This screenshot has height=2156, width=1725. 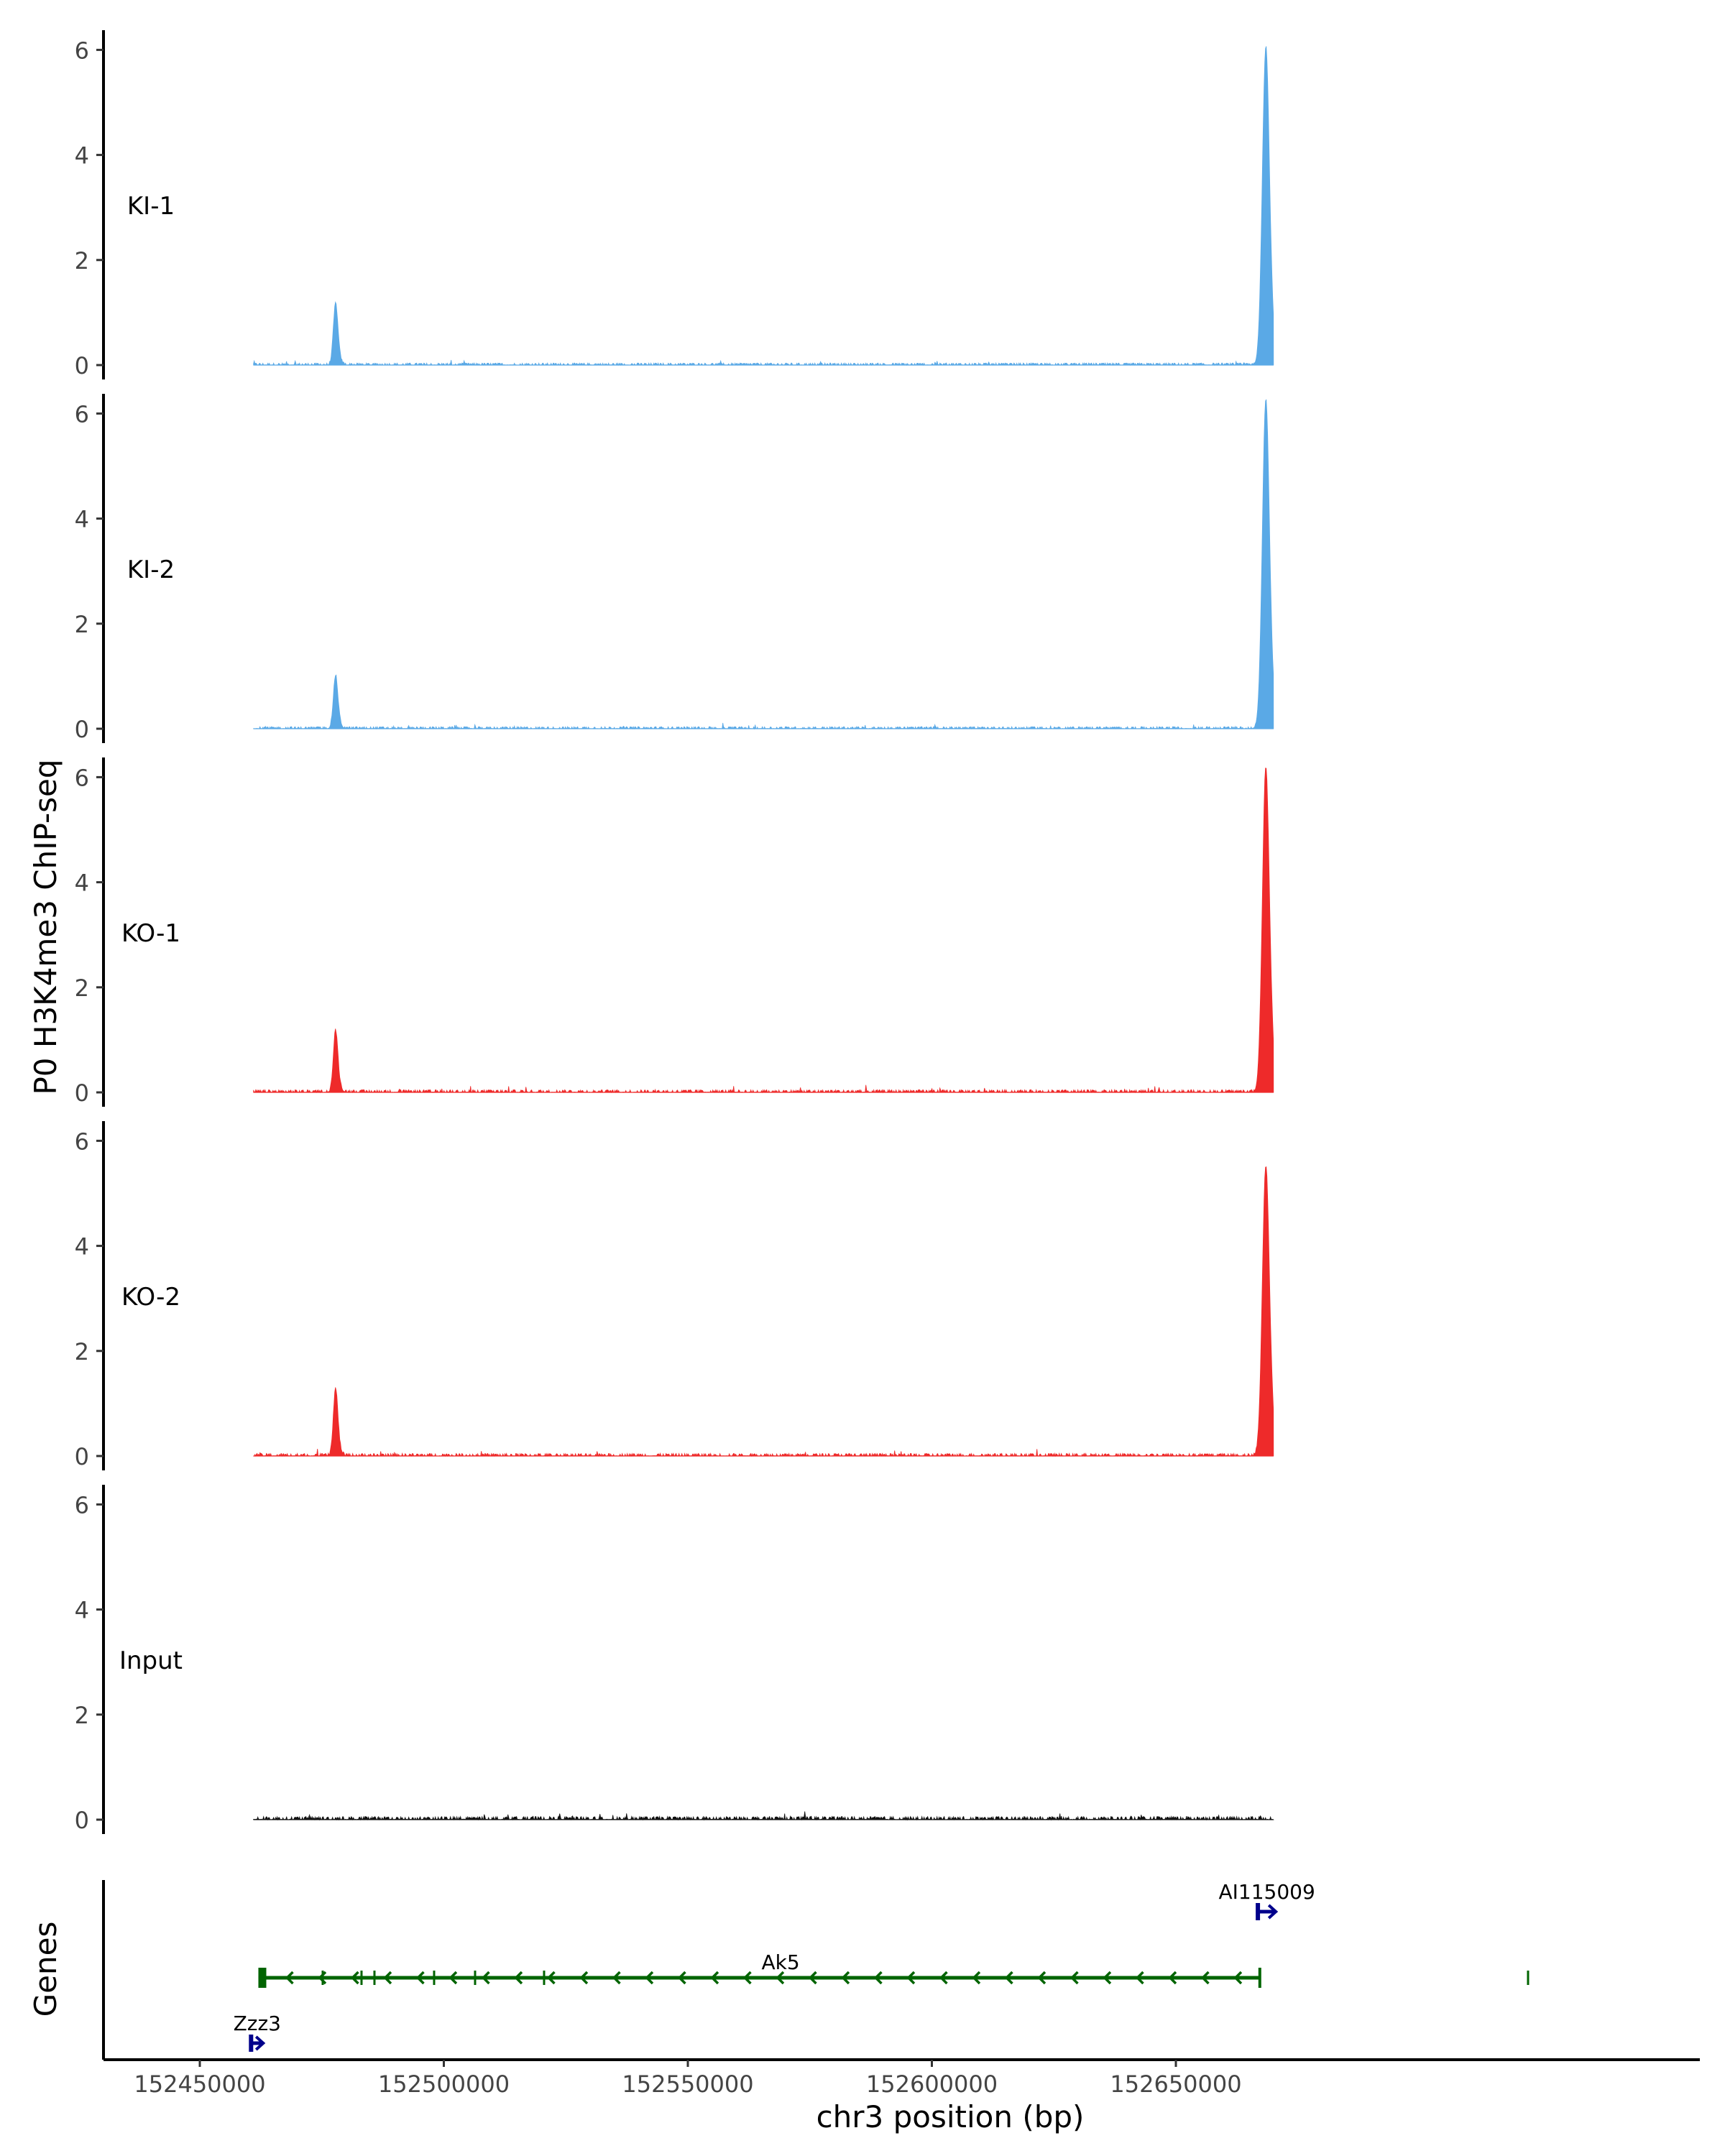 What do you see at coordinates (45, 927) in the screenshot?
I see `y-axis-title: P0 H3K4me3 ChIP-seq` at bounding box center [45, 927].